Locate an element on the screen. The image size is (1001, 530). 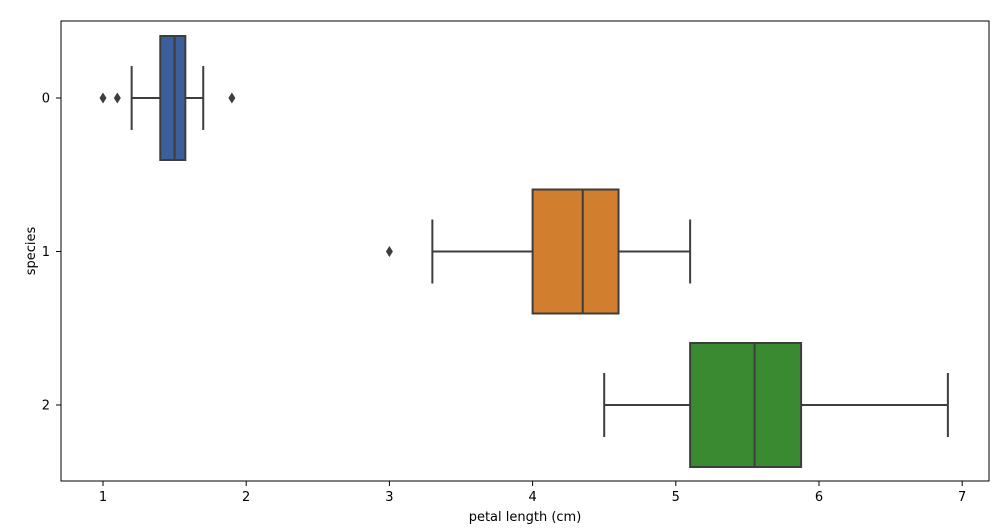
y-tick-label: 0 is located at coordinates (46, 99).